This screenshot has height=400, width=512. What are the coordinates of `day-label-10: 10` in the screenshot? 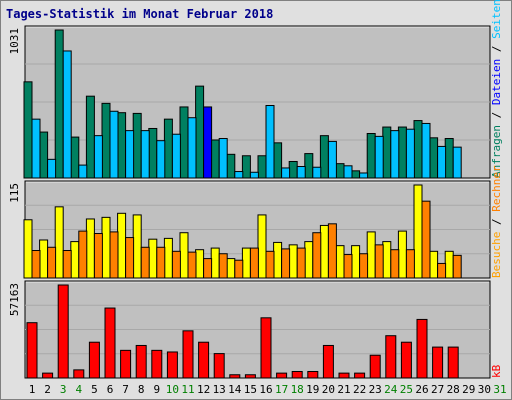 It's located at (172, 389).